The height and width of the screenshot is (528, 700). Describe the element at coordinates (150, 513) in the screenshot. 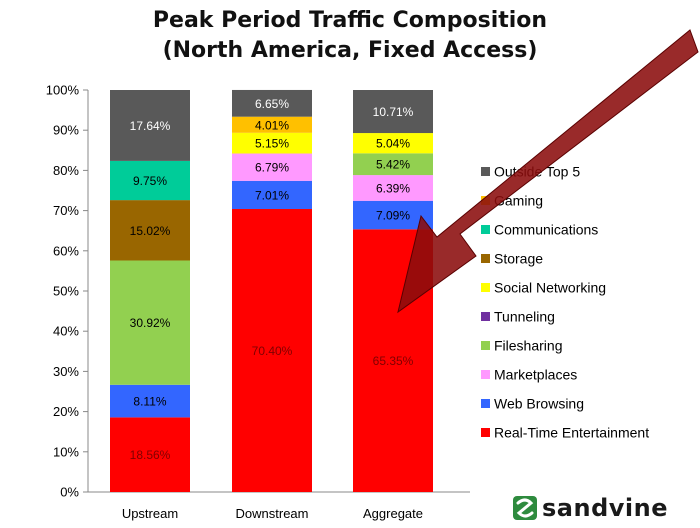

I see `x-category-label: Upstream` at that location.